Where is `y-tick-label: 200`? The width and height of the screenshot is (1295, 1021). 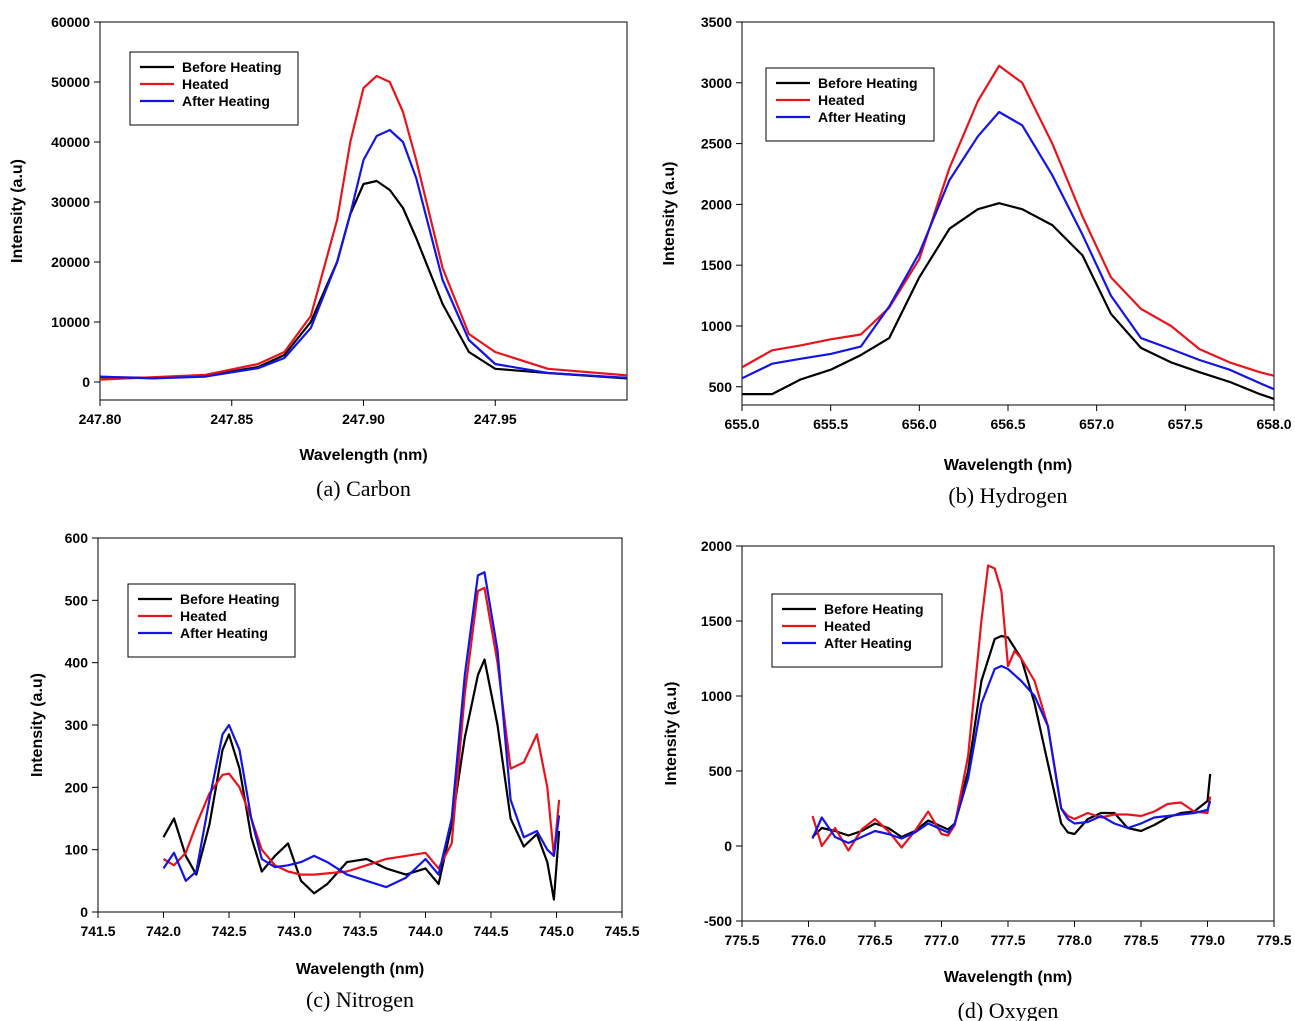 y-tick-label: 200 is located at coordinates (77, 787).